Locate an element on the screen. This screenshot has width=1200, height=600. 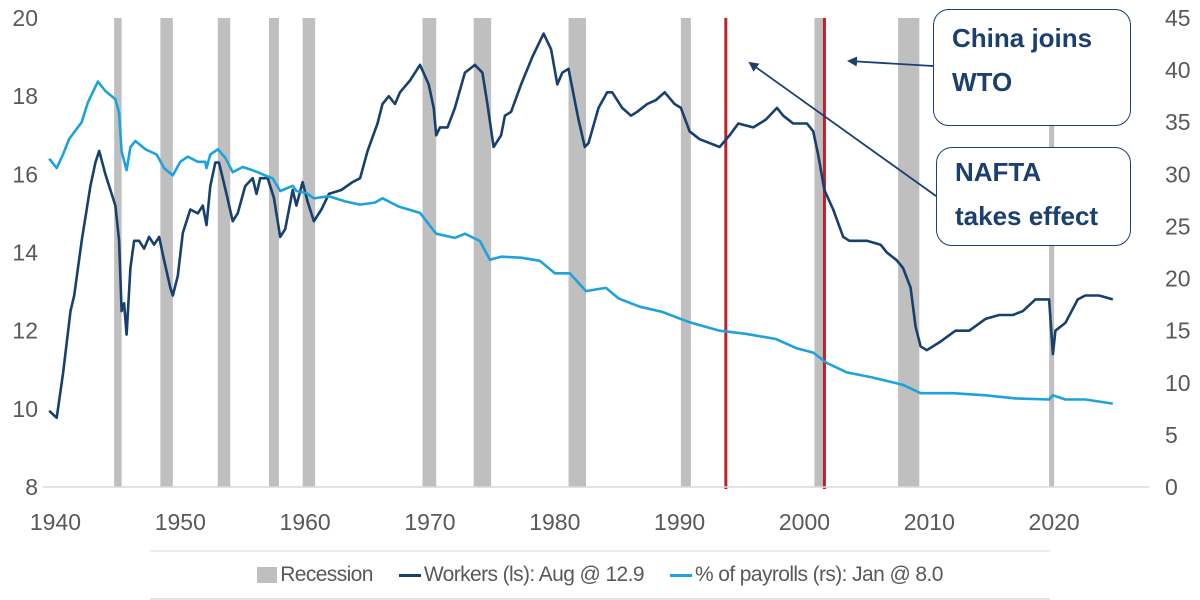
y-right-tick-label: 20 is located at coordinates (1178, 279).